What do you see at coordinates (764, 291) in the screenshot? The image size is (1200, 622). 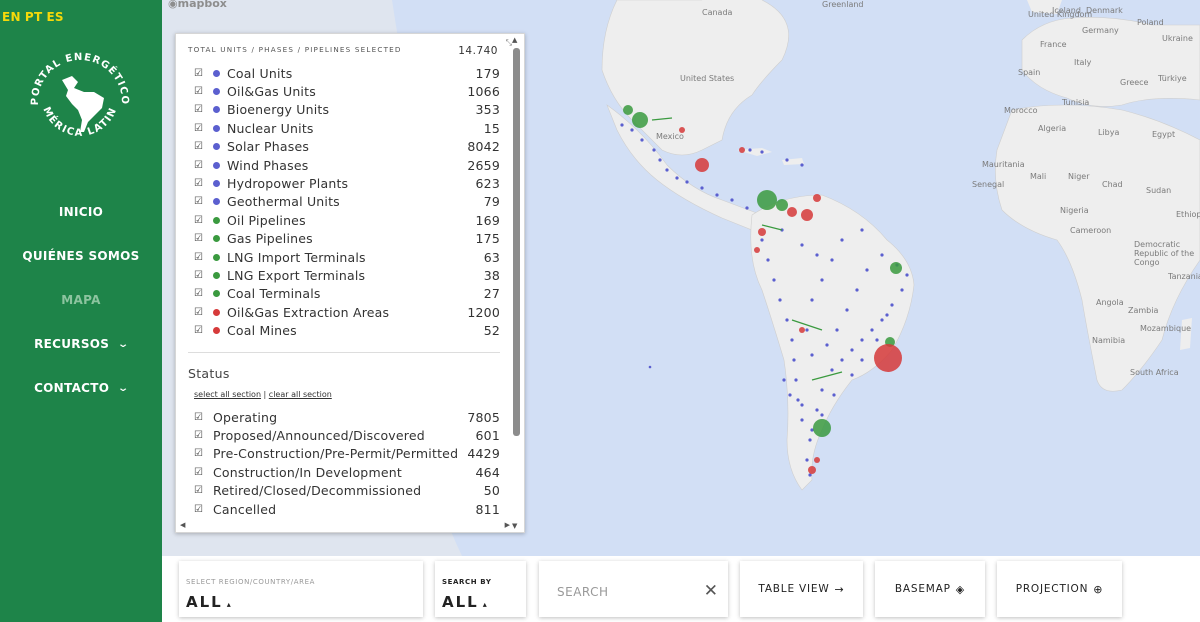 I see `asset-markers` at bounding box center [764, 291].